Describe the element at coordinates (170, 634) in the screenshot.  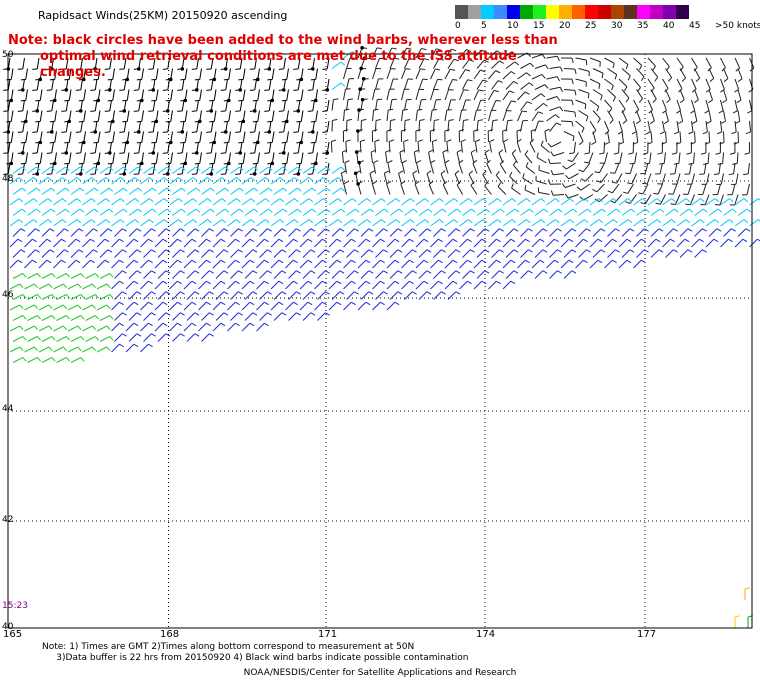
I see `lon-label-168: 168` at that location.